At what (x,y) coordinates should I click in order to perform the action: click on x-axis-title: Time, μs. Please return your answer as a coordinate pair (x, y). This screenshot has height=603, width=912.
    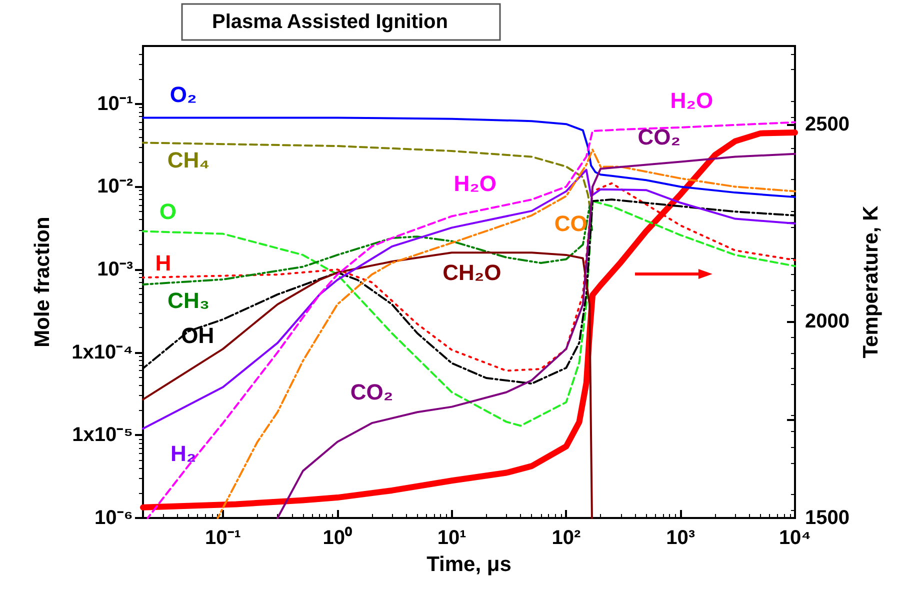
    Looking at the image, I should click on (469, 564).